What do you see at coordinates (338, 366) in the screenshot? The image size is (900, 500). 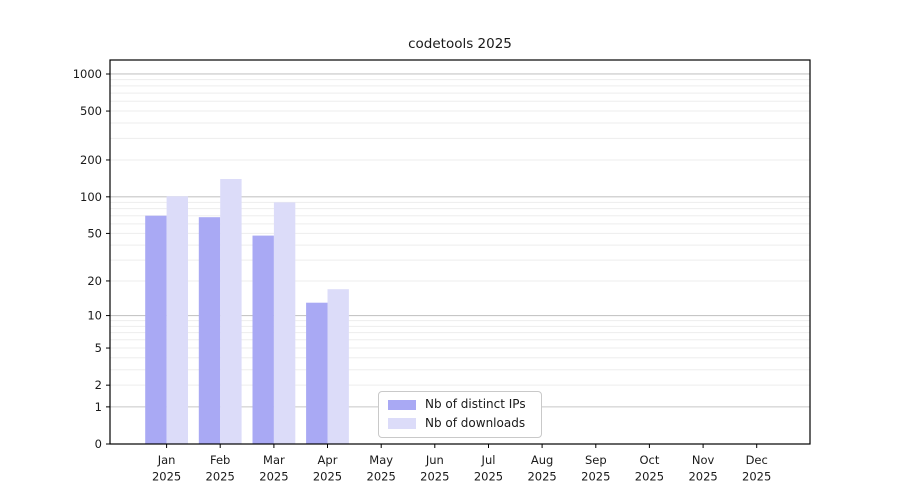 I see `bar-downloads-apr` at bounding box center [338, 366].